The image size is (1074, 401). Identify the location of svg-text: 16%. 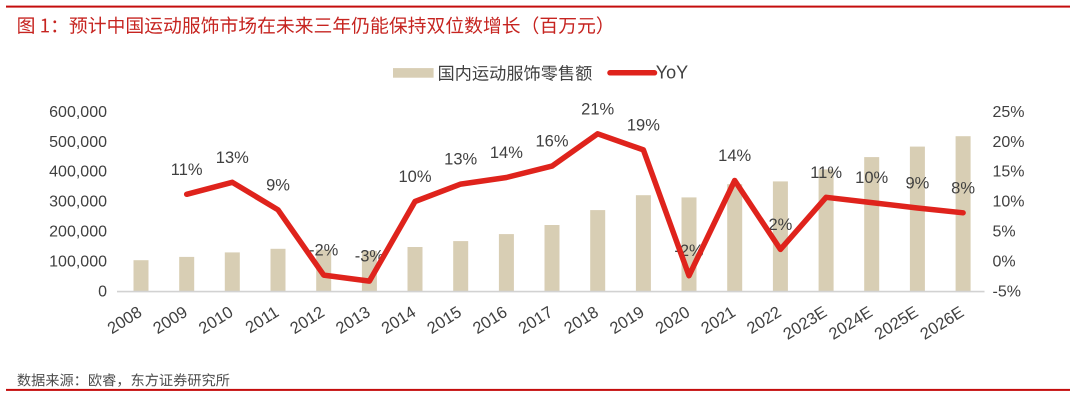
(551, 142).